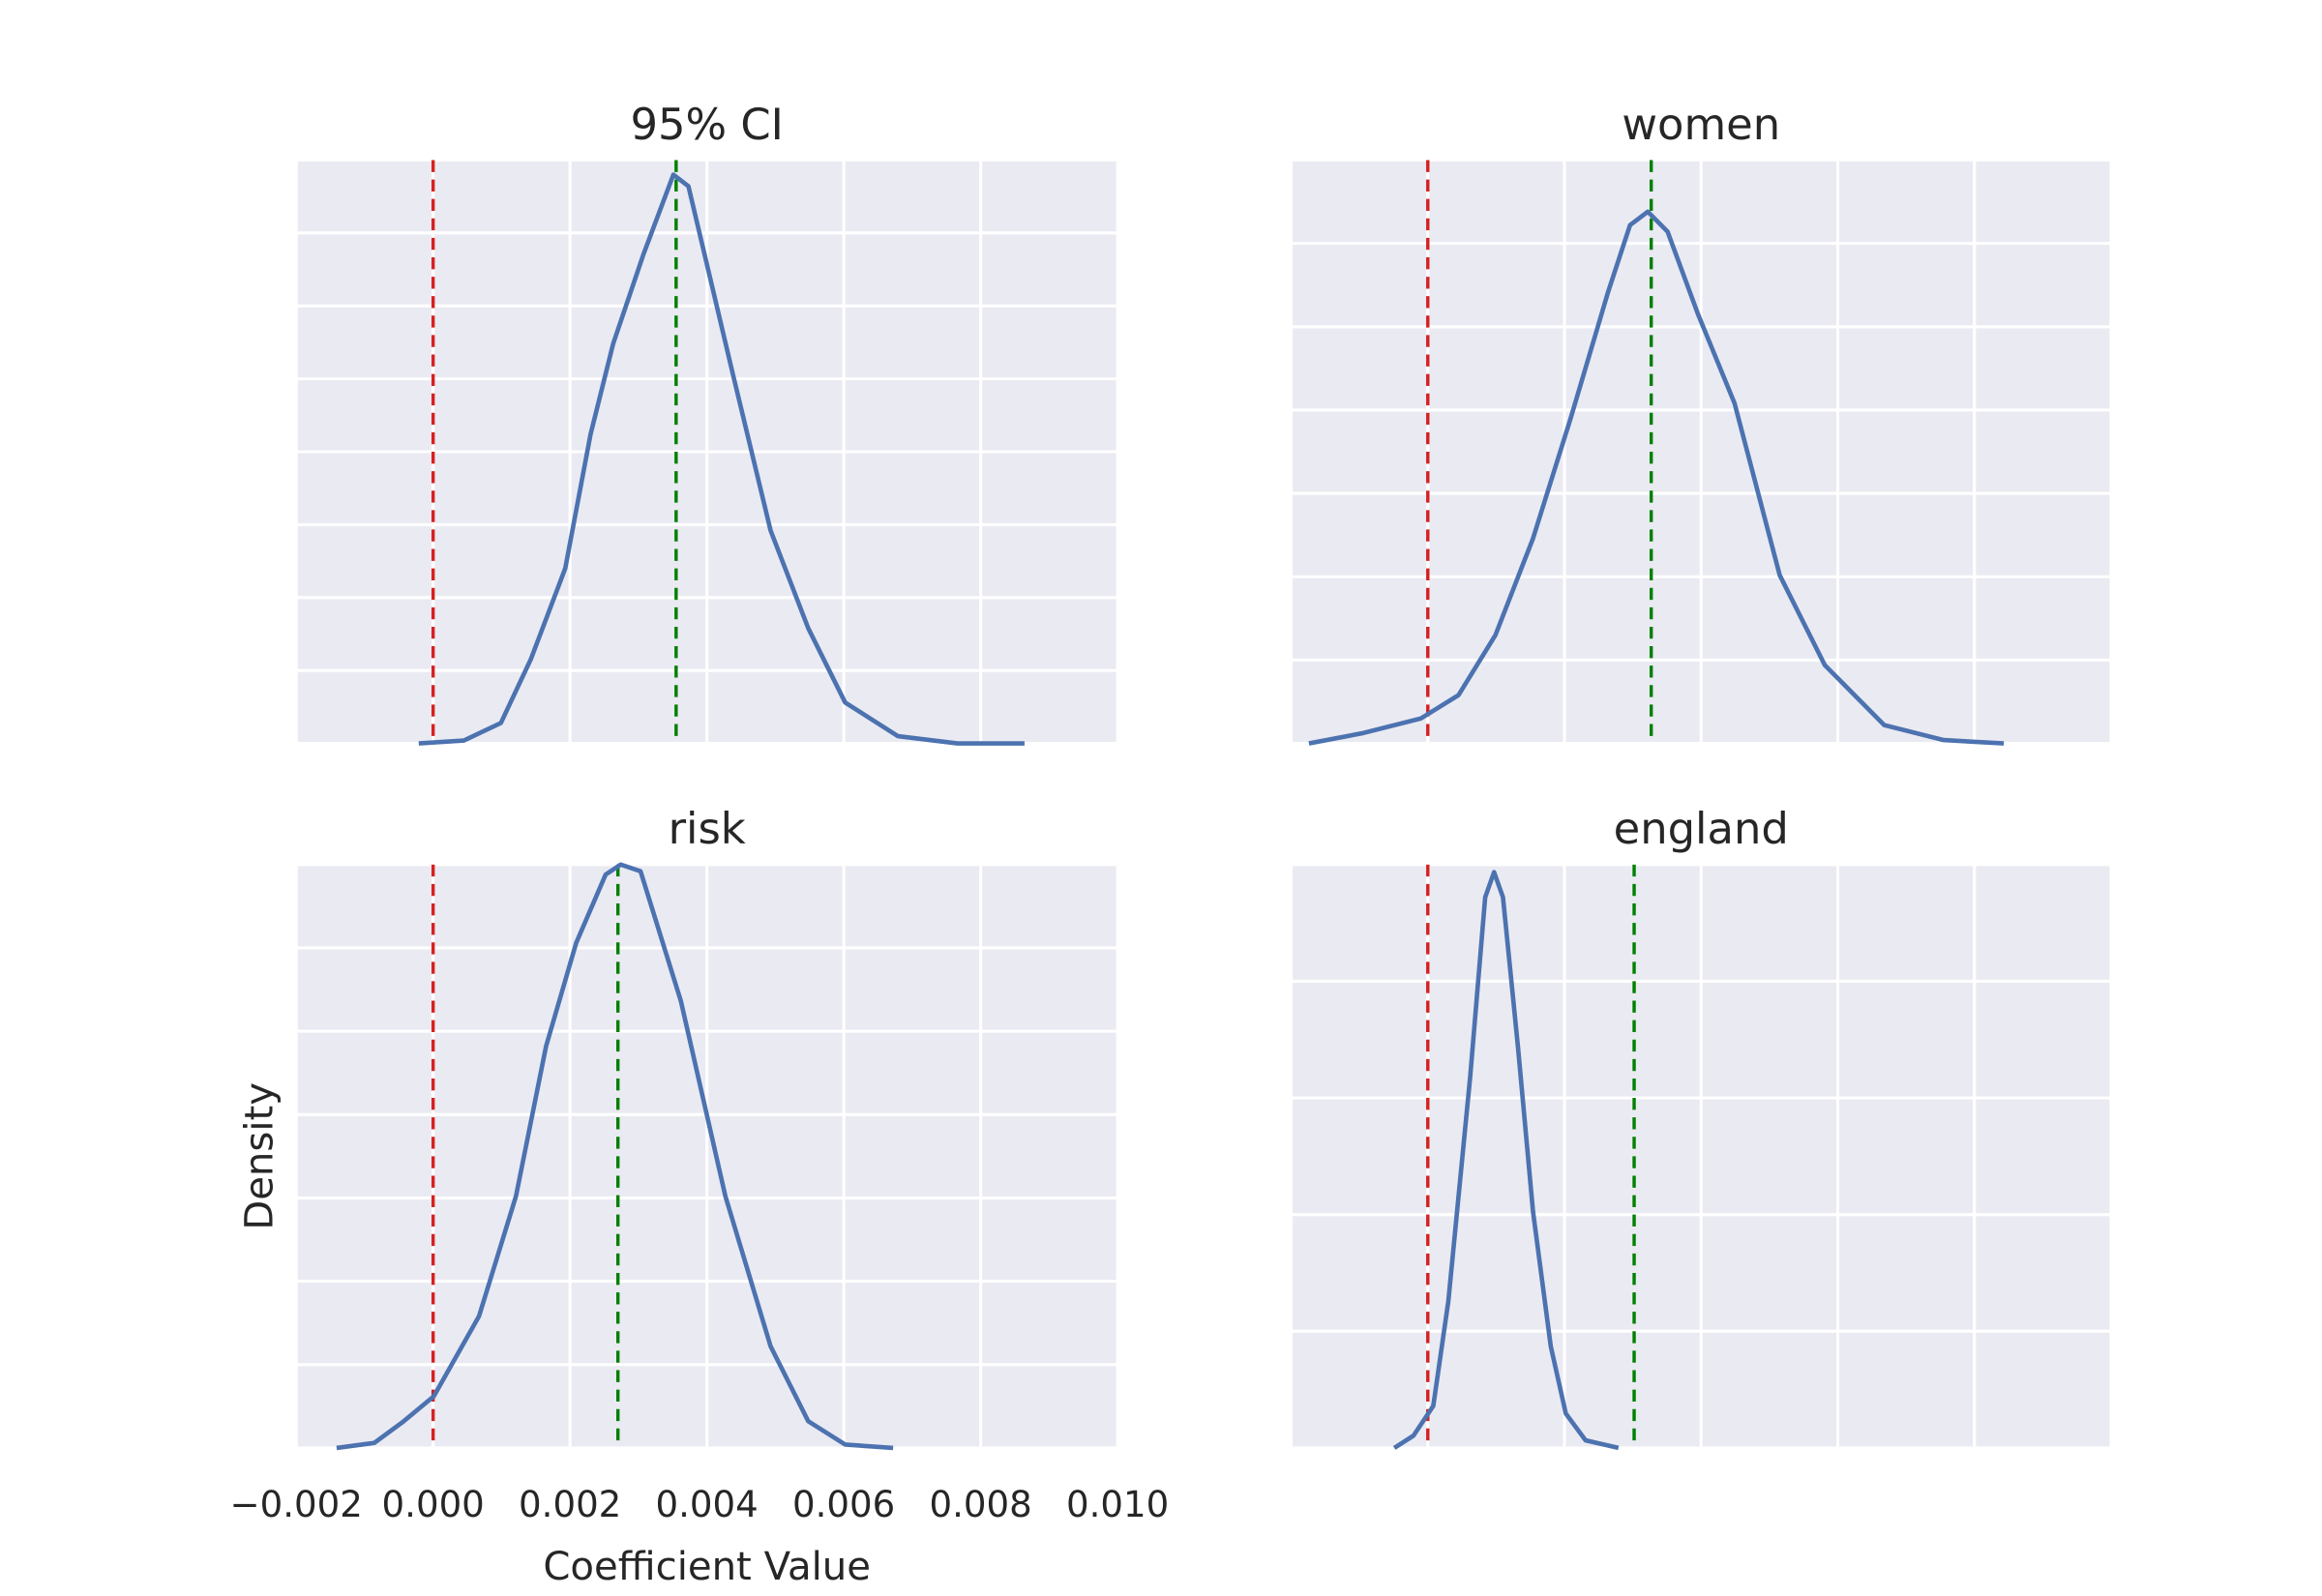  I want to click on x-axis-label: Coefficient Value, so click(707, 1567).